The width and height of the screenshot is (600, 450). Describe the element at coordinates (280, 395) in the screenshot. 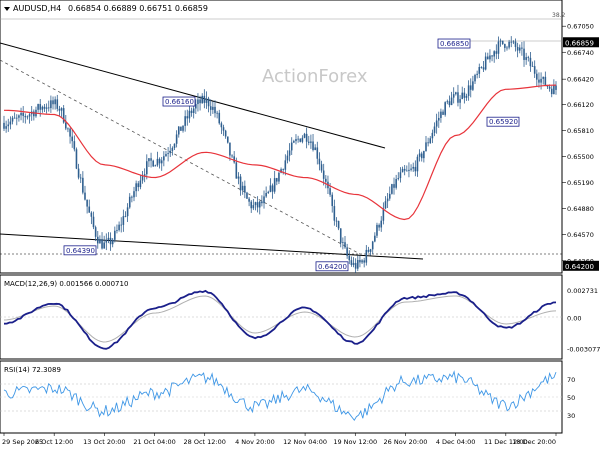

I see `rsi-line` at that location.